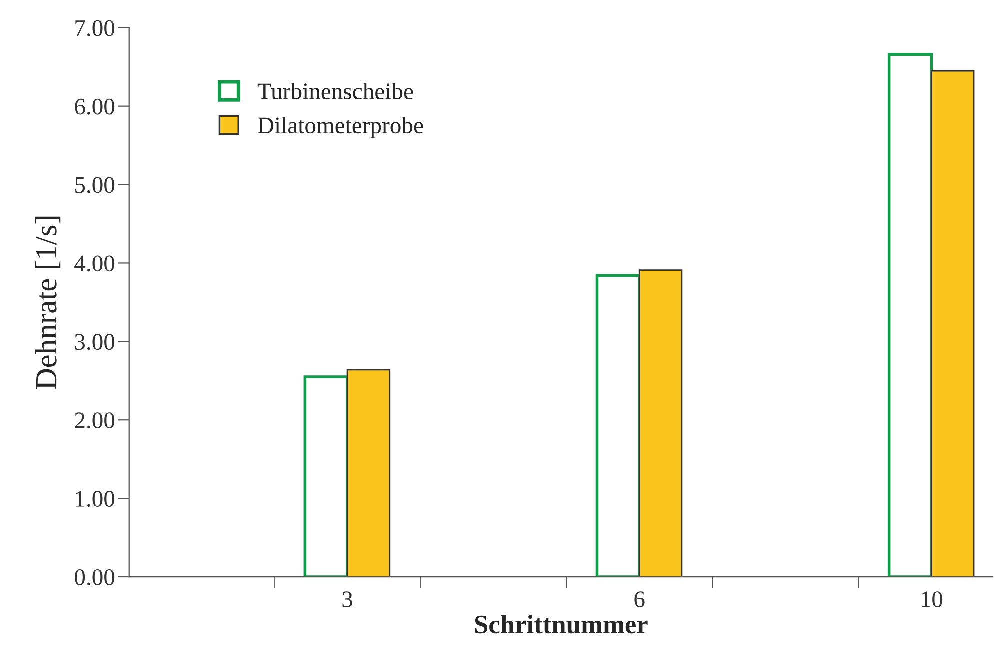  What do you see at coordinates (341, 127) in the screenshot?
I see `legend-label: Dilatometerprobe` at bounding box center [341, 127].